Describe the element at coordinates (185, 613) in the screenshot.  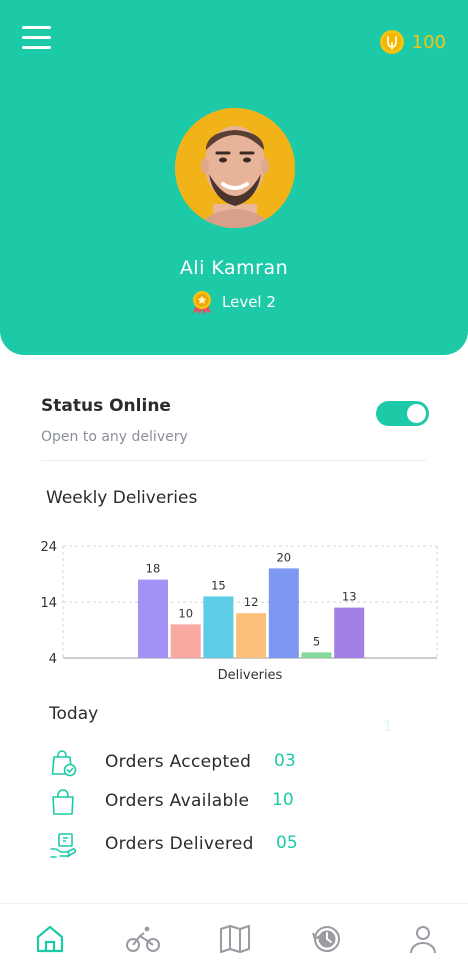
I see `bar-value-label: 10` at that location.